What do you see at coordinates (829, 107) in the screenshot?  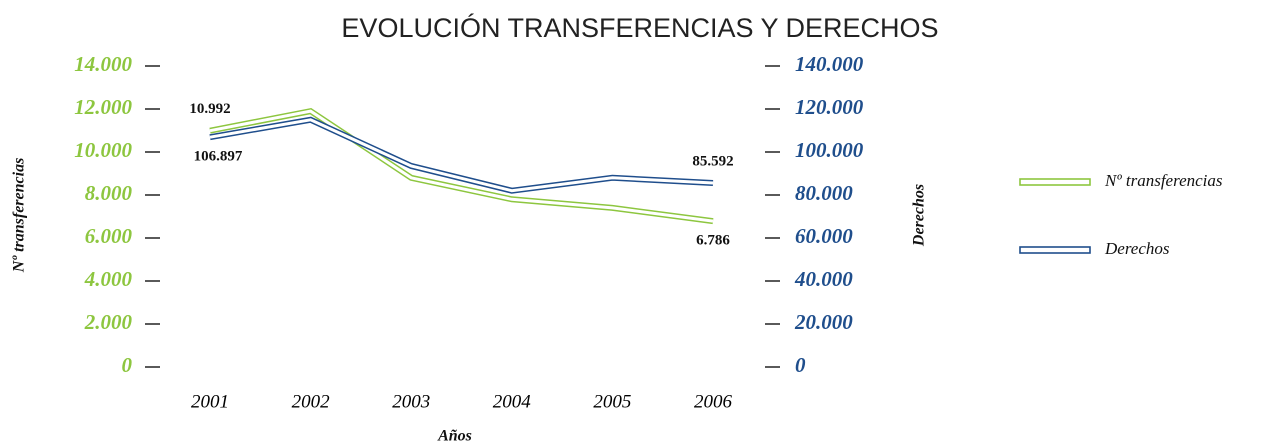 I see `y2-tick-label: 120.000` at bounding box center [829, 107].